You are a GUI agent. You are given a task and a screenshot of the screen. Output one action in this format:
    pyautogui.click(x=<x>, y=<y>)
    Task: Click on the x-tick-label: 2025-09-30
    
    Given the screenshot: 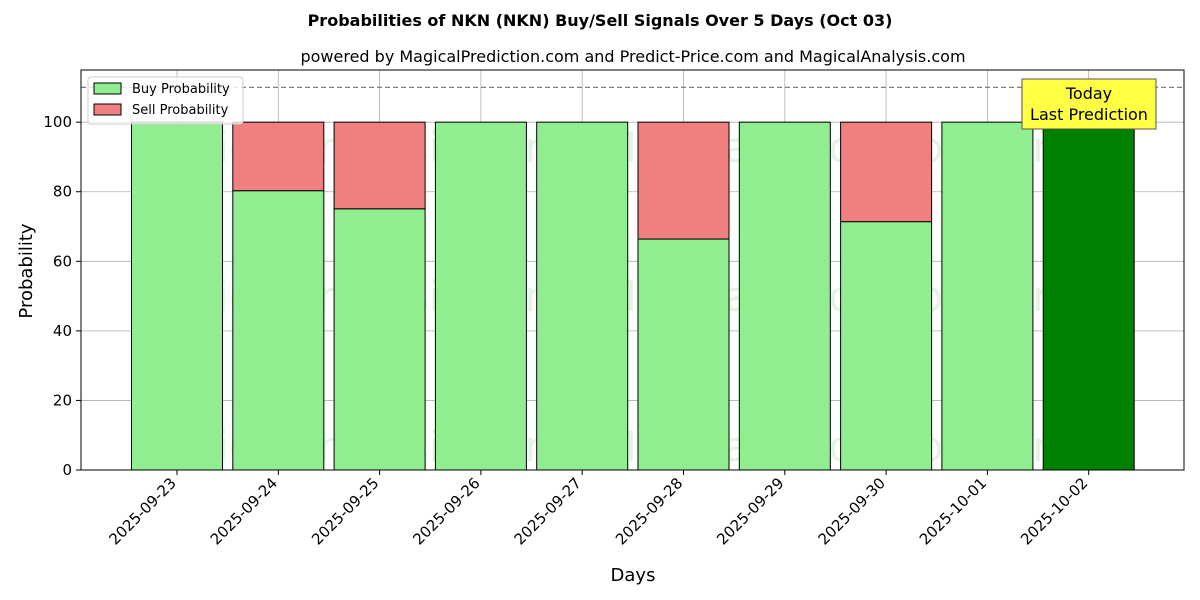 What is the action you would take?
    pyautogui.click(x=852, y=511)
    